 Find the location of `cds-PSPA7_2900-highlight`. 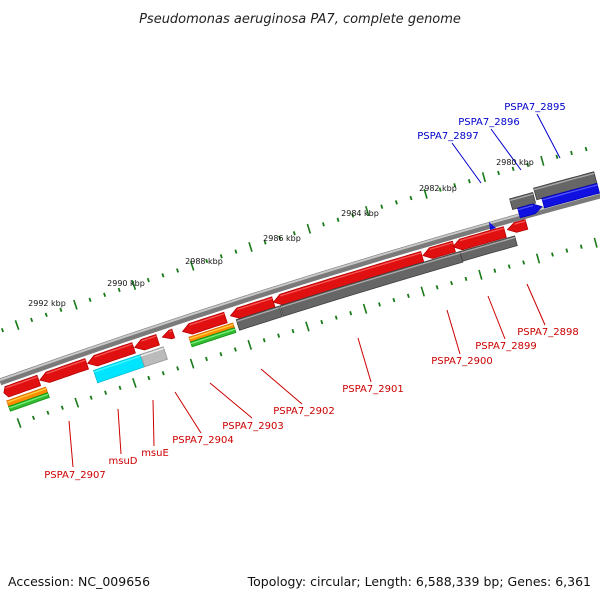

cds-PSPA7_2900-highlight is located at coordinates (441, 246).